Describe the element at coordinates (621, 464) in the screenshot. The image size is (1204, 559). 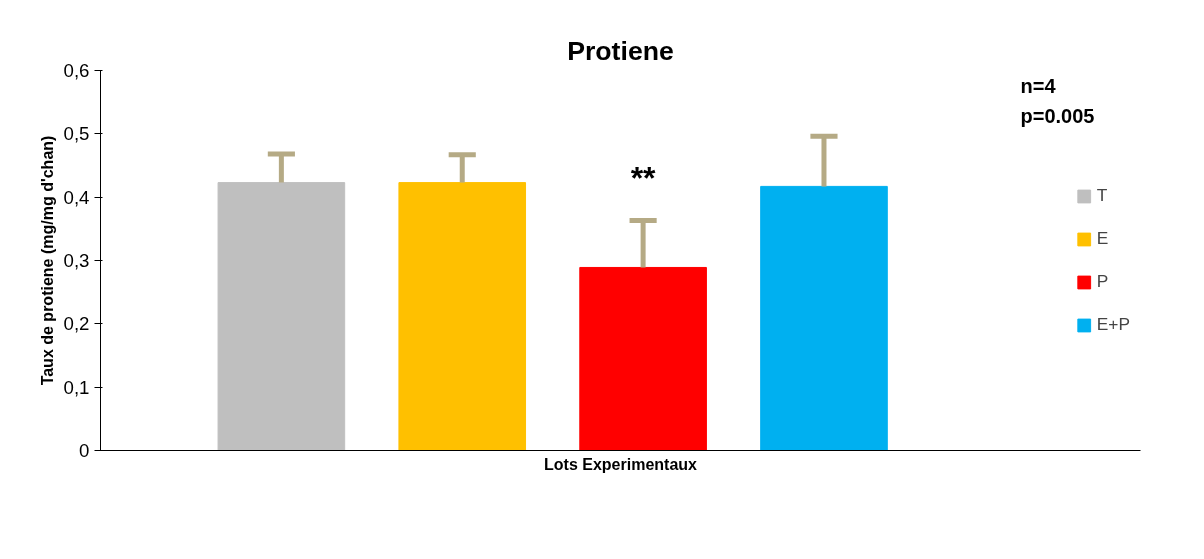
I see `x-axis-title: Lots Experimentaux` at that location.